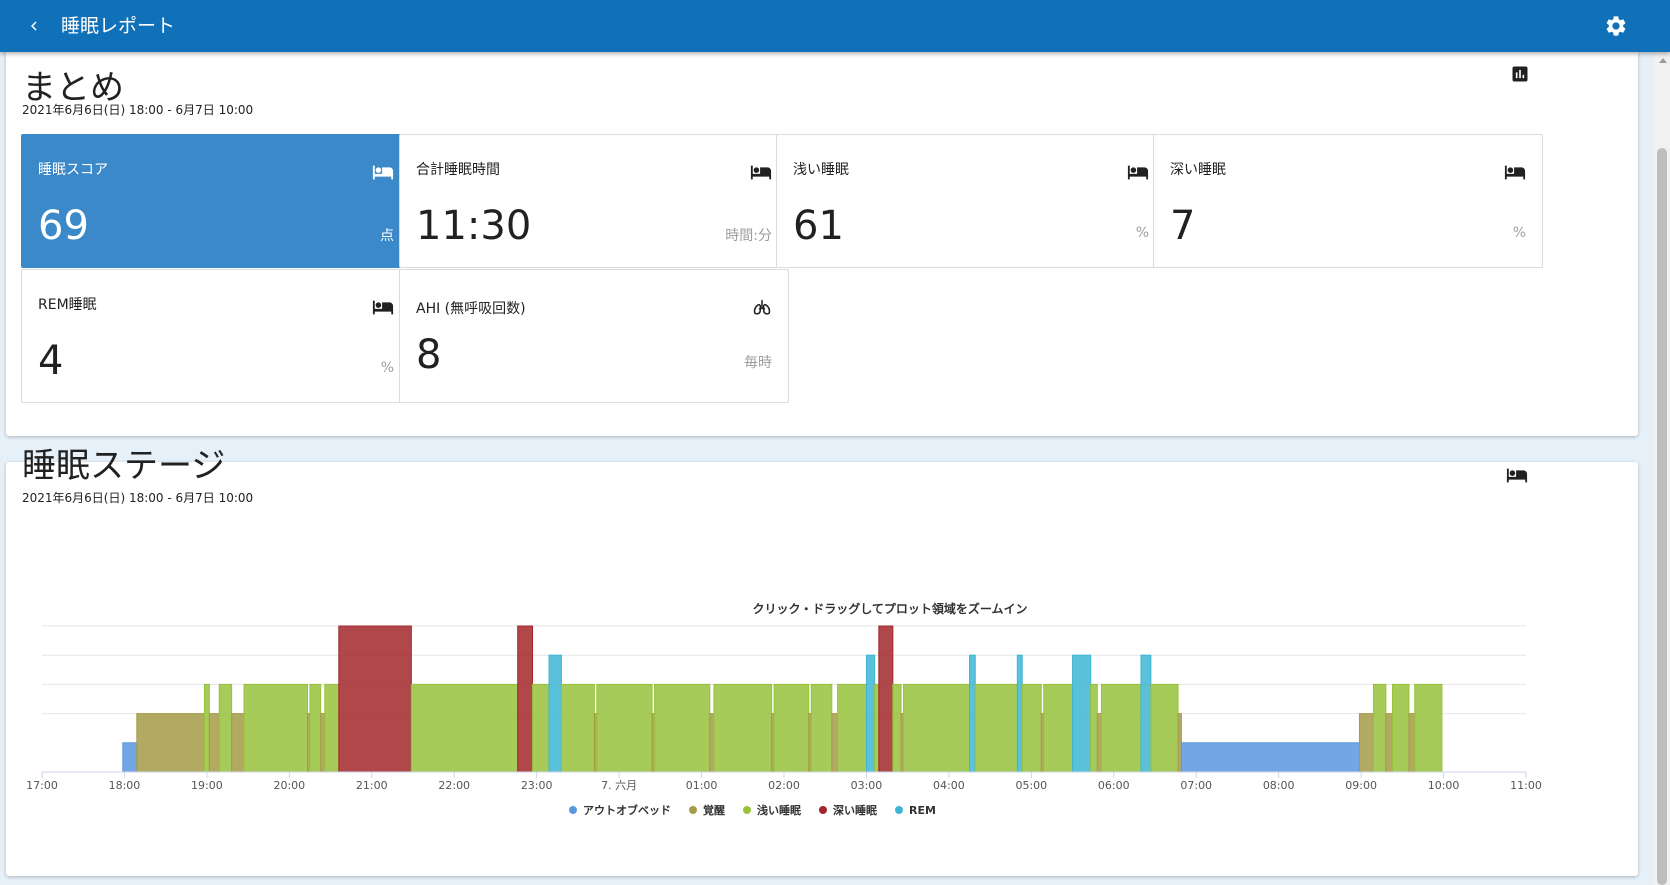  What do you see at coordinates (537, 785) in the screenshot?
I see `x-tick-label: 23:00` at bounding box center [537, 785].